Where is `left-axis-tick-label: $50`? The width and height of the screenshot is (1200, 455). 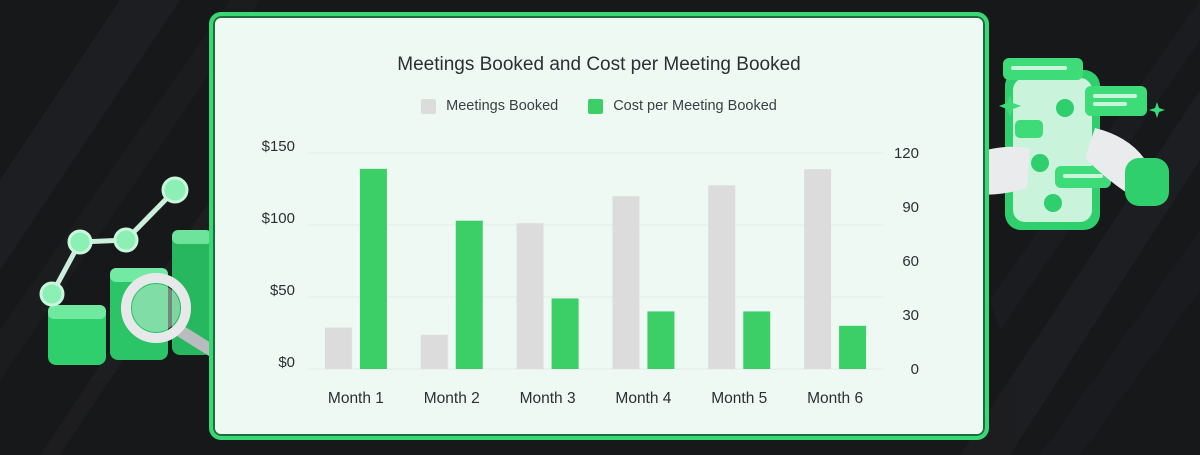 left-axis-tick-label: $50 is located at coordinates (282, 290).